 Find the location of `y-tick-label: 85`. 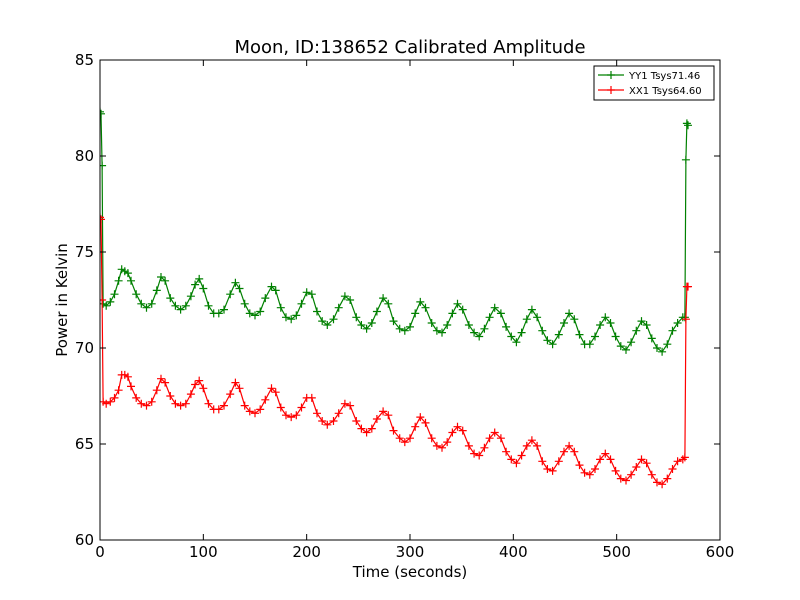

y-tick-label: 85 is located at coordinates (84, 60).